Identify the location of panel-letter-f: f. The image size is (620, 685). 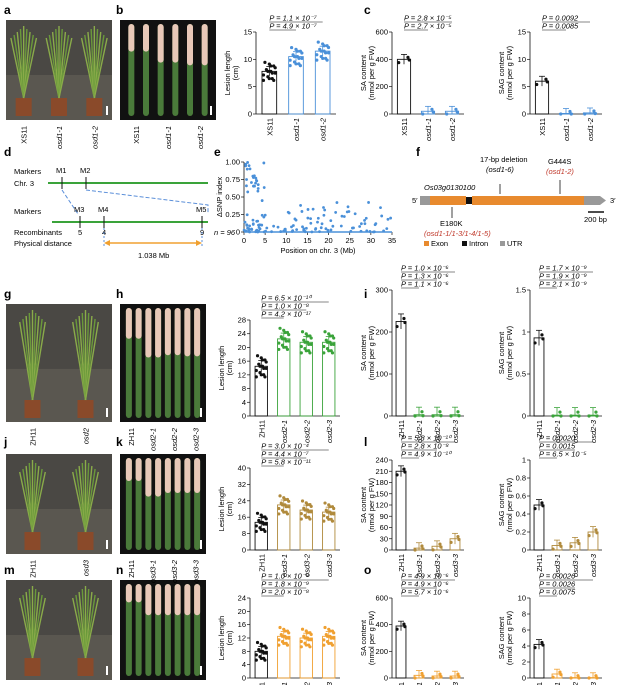
(418, 152).